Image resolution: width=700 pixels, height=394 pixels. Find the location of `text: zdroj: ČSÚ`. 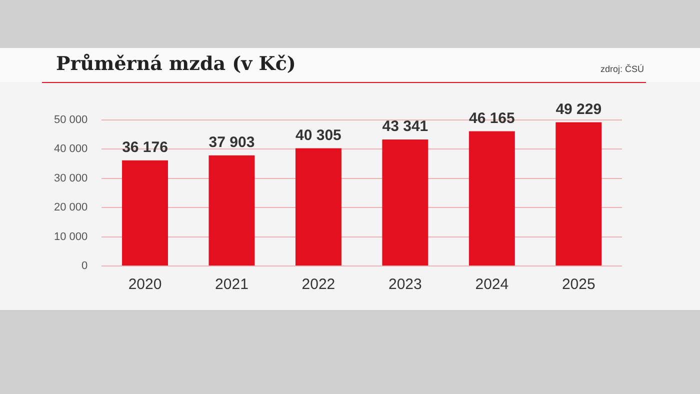

text: zdroj: ČSÚ is located at coordinates (622, 69).